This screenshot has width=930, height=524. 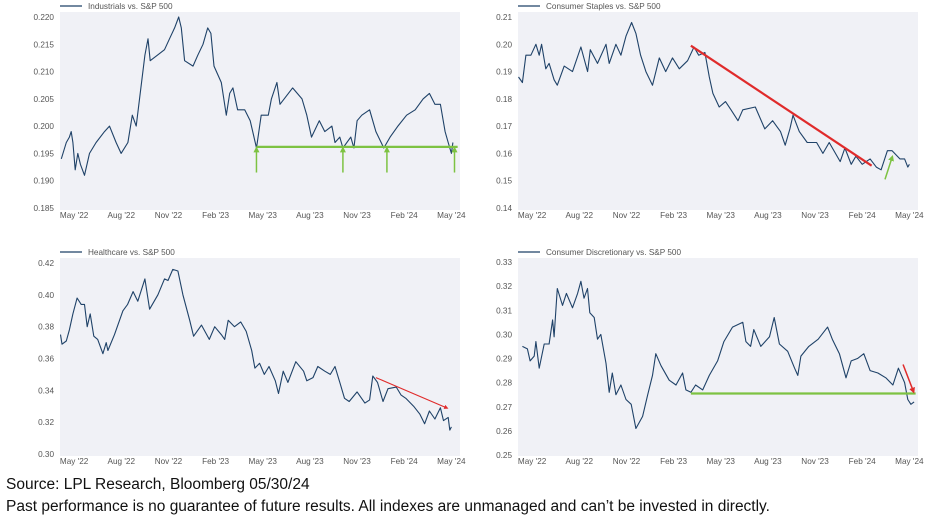 What do you see at coordinates (504, 262) in the screenshot?
I see `y-tick-label: 0.33` at bounding box center [504, 262].